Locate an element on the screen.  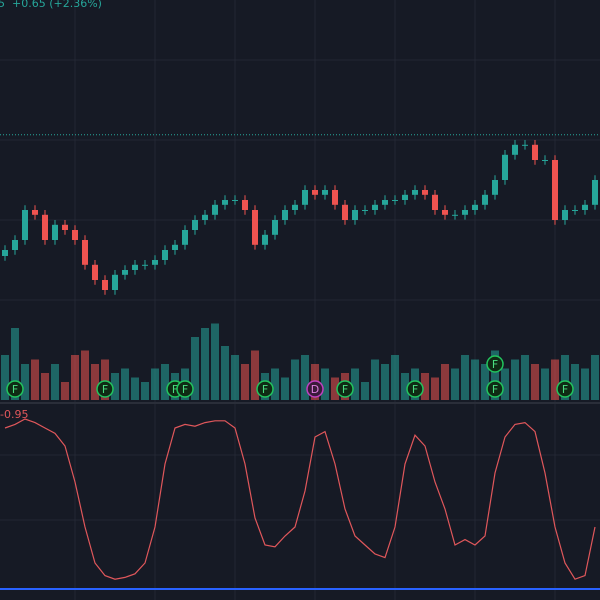
oscillator-label: -0.95 is located at coordinates (14, 414).